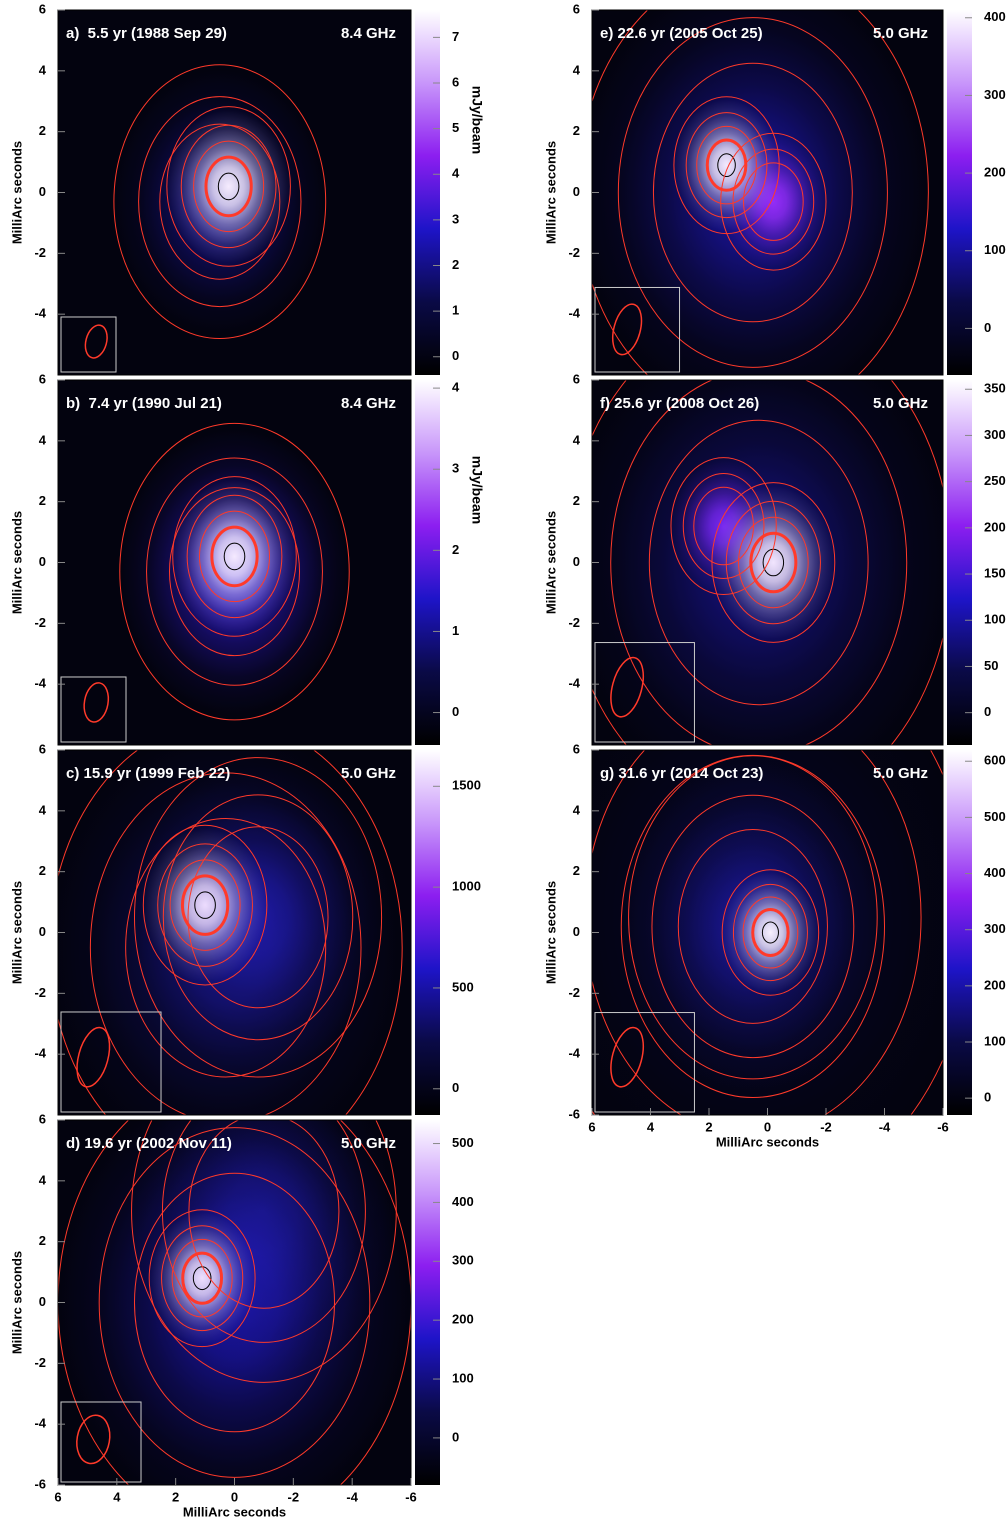  What do you see at coordinates (574, 1113) in the screenshot?
I see `y-tick-label: -6` at bounding box center [574, 1113].